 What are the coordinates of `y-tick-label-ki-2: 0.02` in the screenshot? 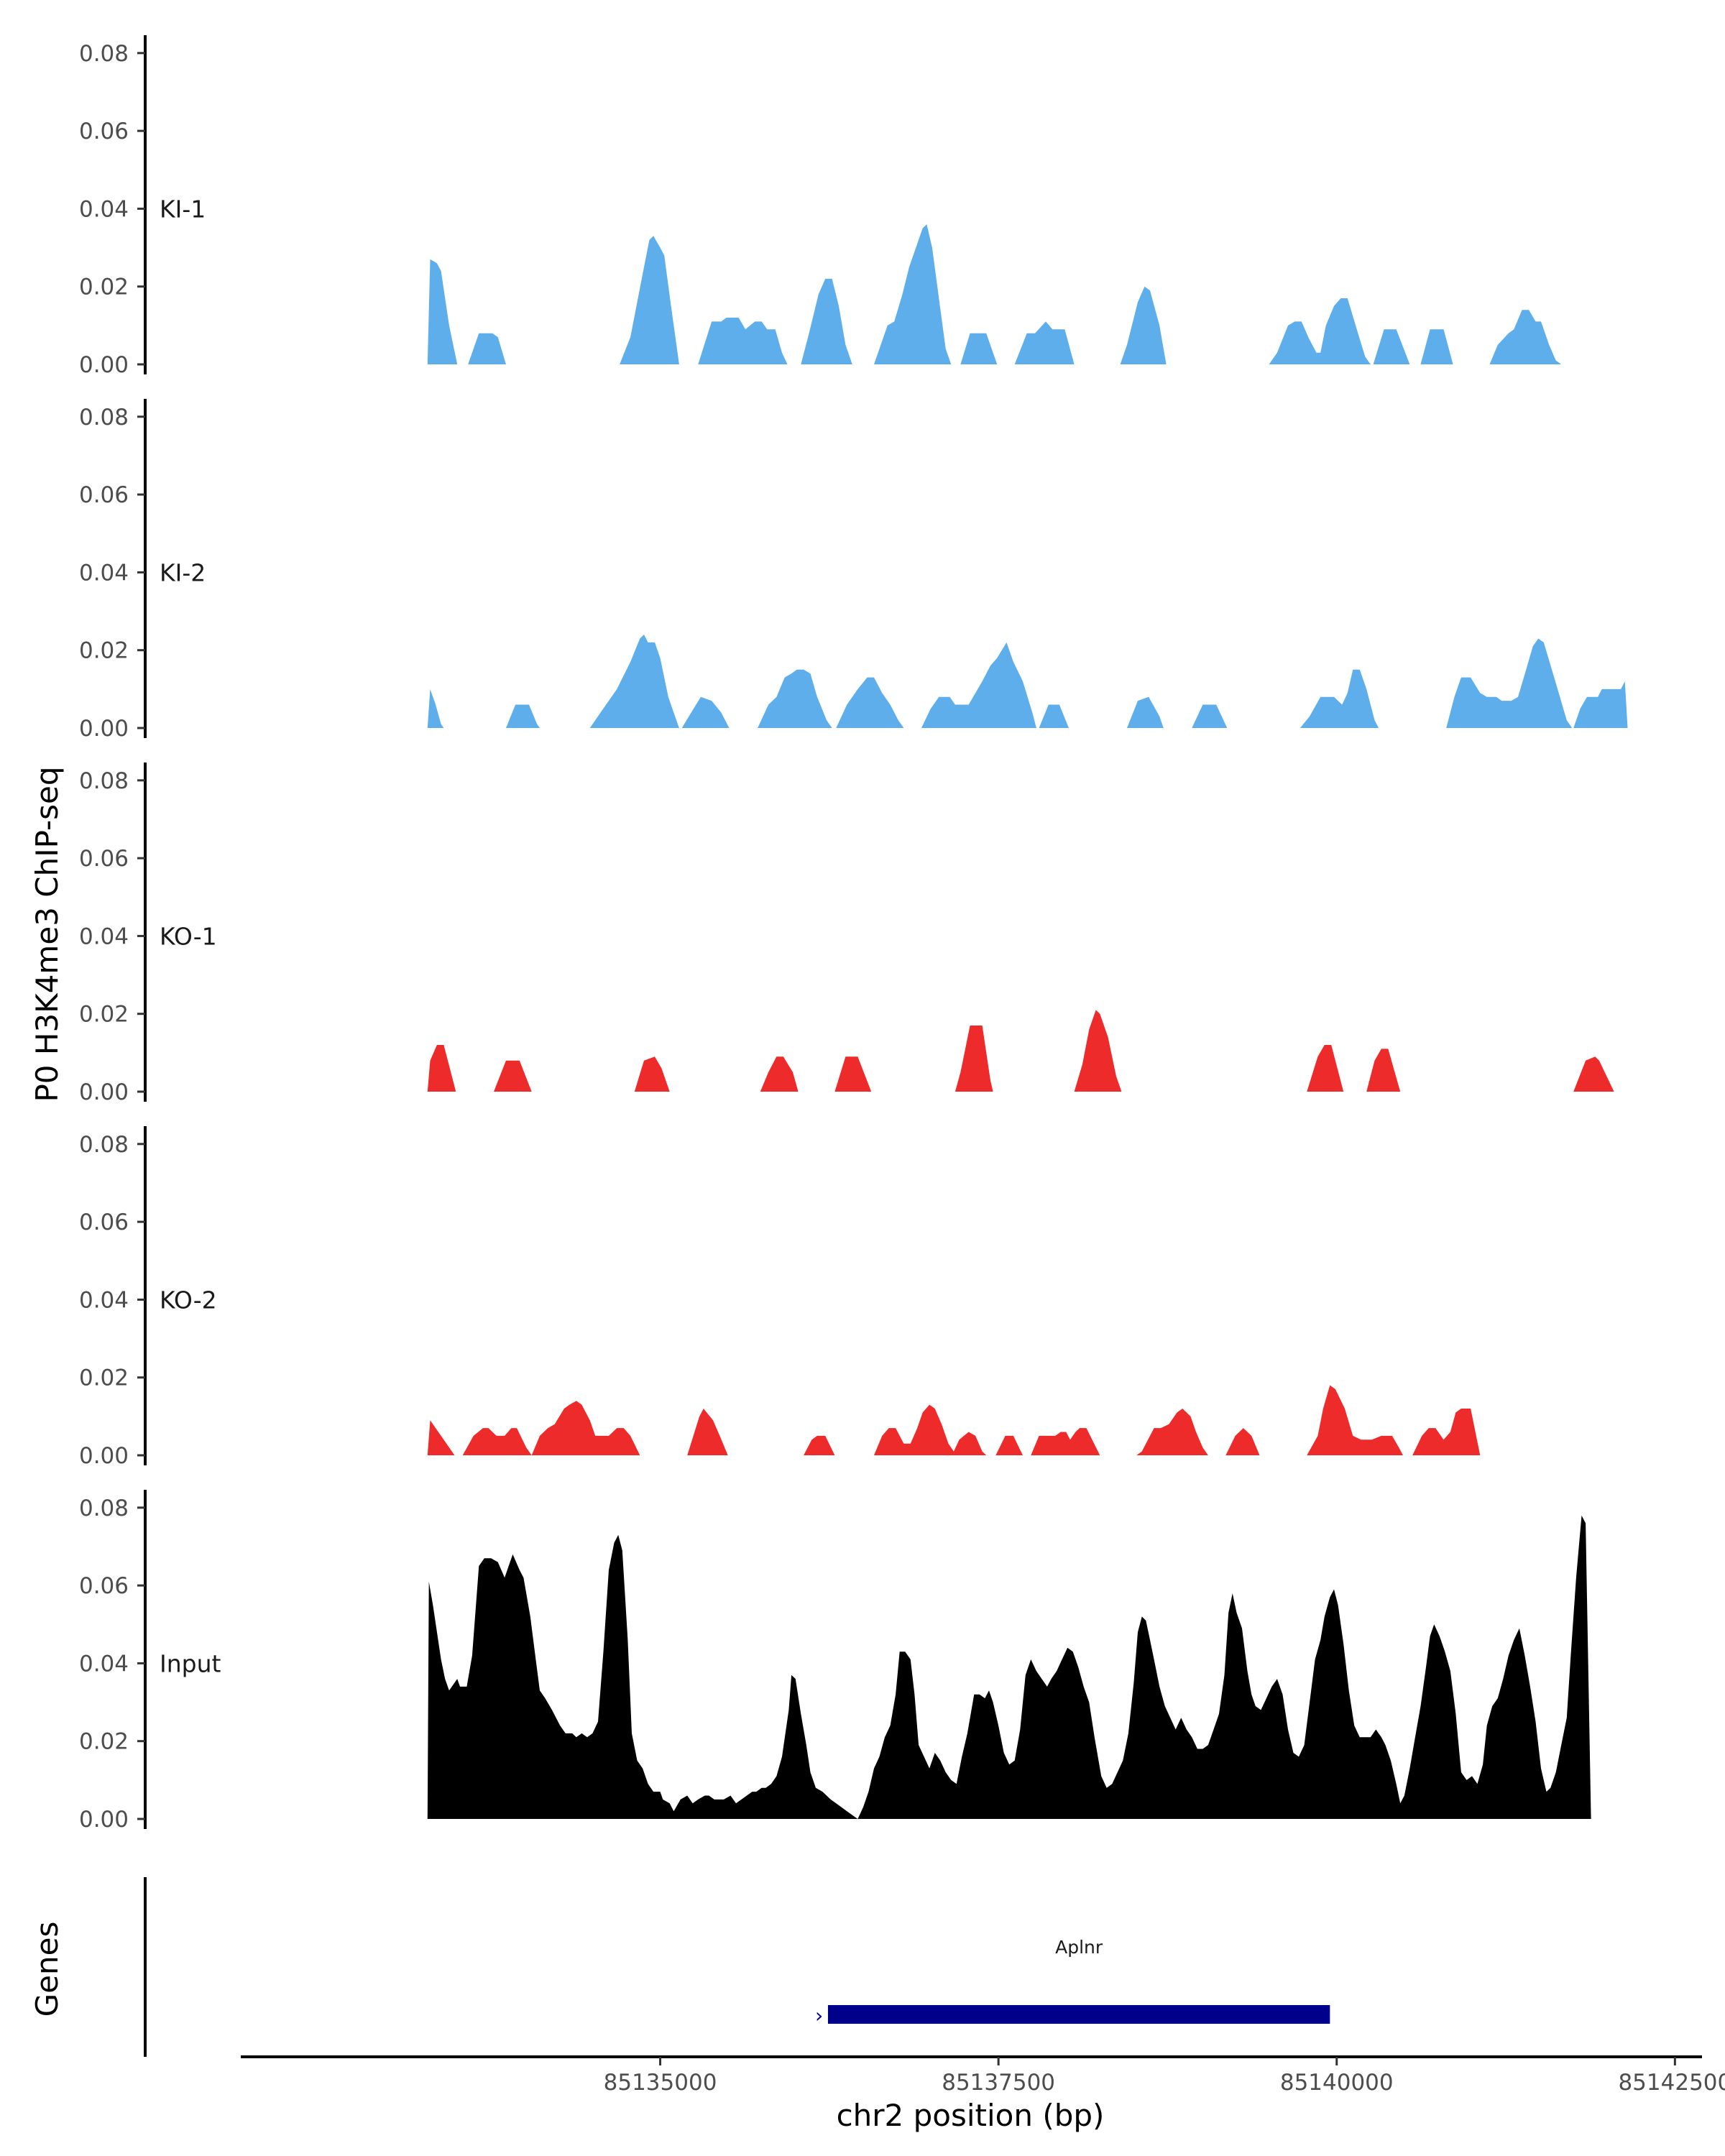 It's located at (104, 651).